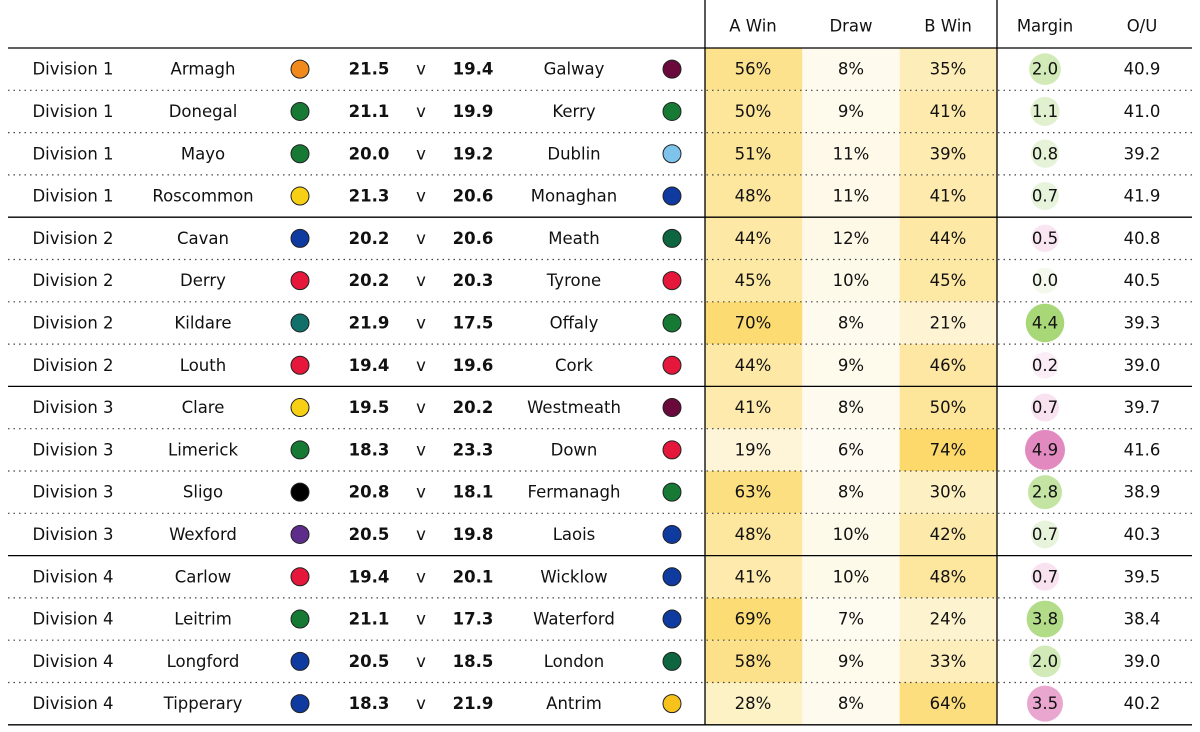 This screenshot has height=732, width=1200. What do you see at coordinates (574, 407) in the screenshot?
I see `team-b-name: Westmeath` at bounding box center [574, 407].